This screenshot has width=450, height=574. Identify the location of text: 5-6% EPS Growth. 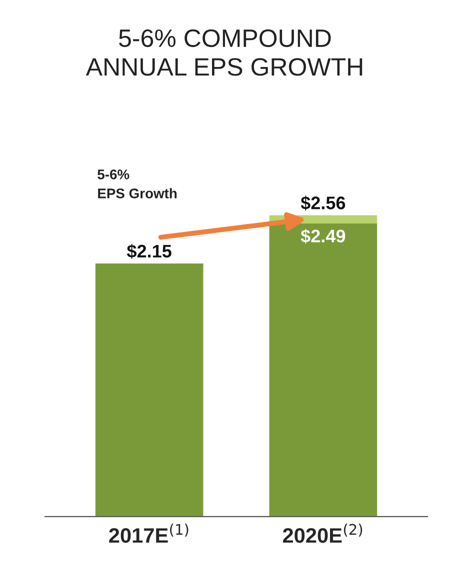
(137, 184).